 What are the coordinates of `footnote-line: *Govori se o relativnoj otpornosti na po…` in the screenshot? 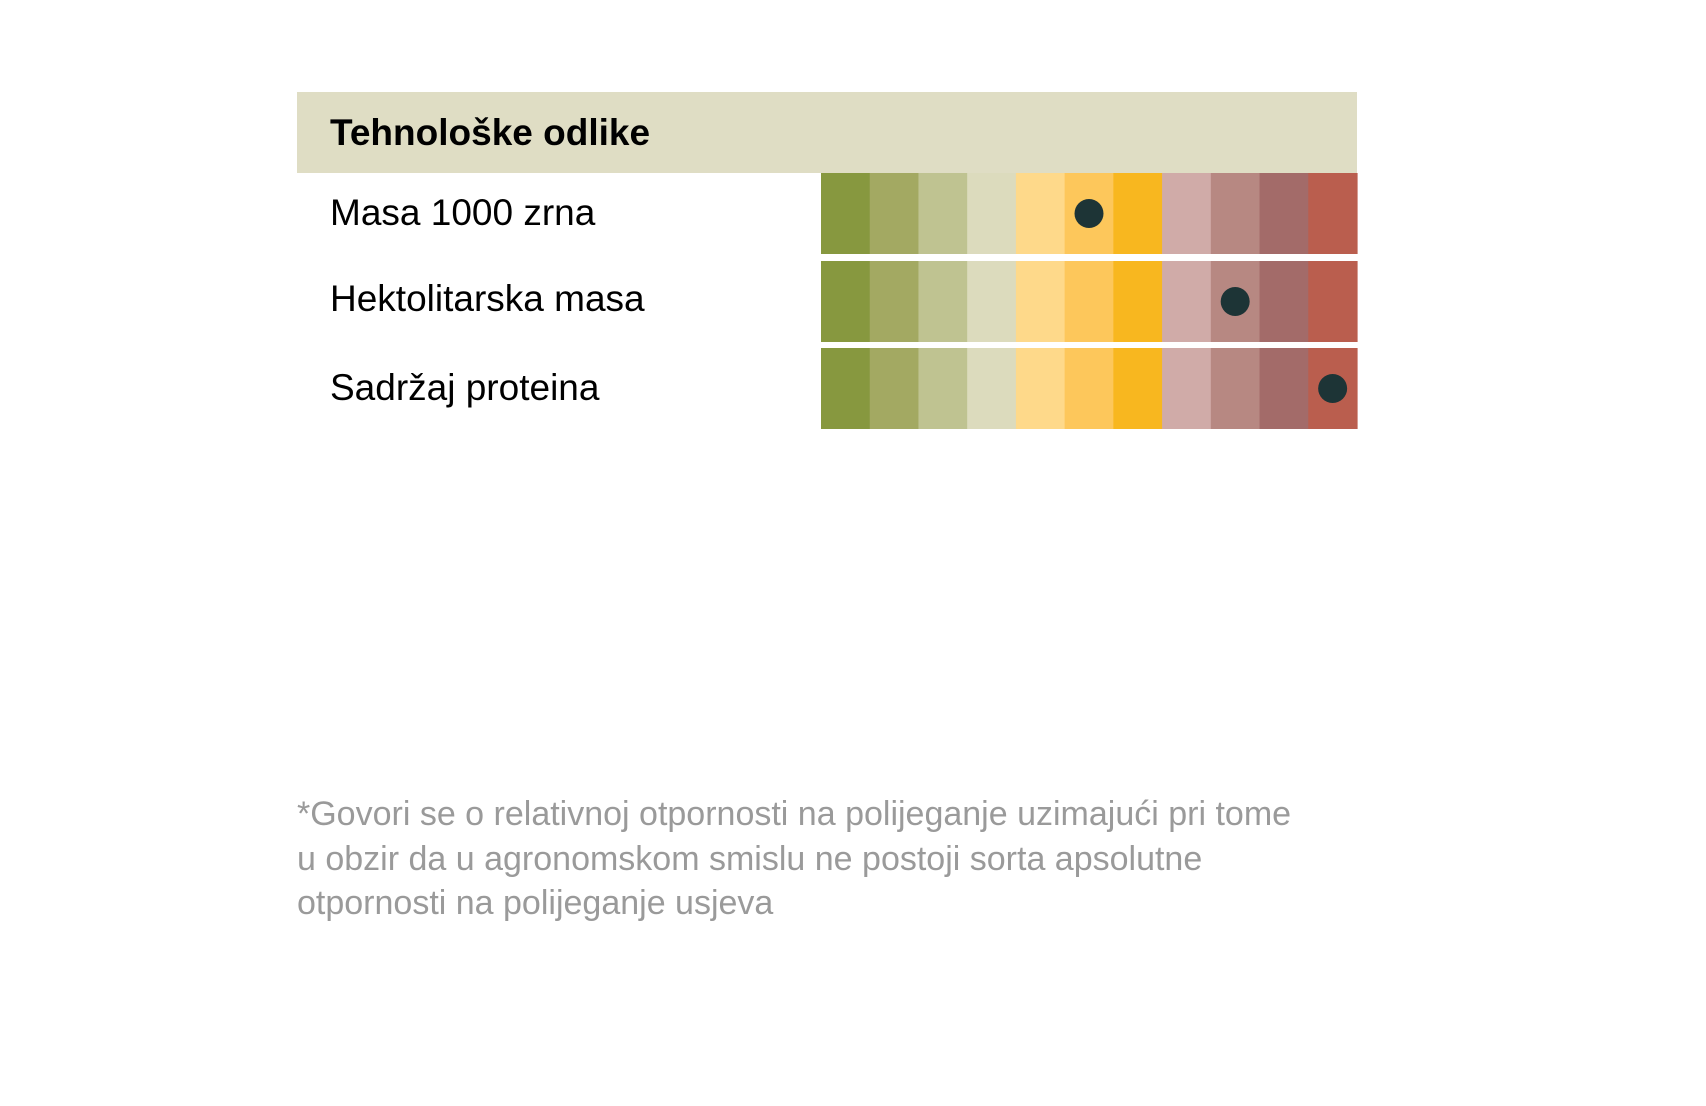 It's located at (794, 814).